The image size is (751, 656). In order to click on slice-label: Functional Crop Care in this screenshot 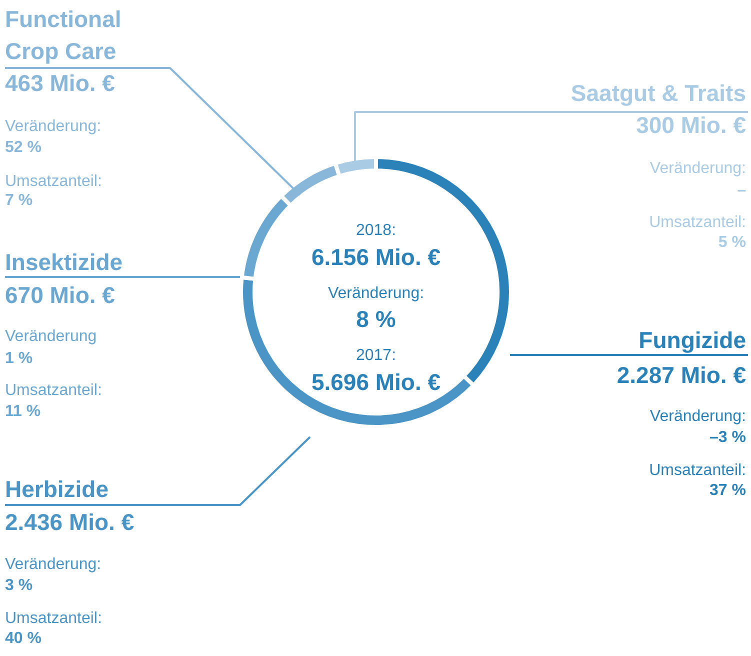, I will do `click(63, 35)`.